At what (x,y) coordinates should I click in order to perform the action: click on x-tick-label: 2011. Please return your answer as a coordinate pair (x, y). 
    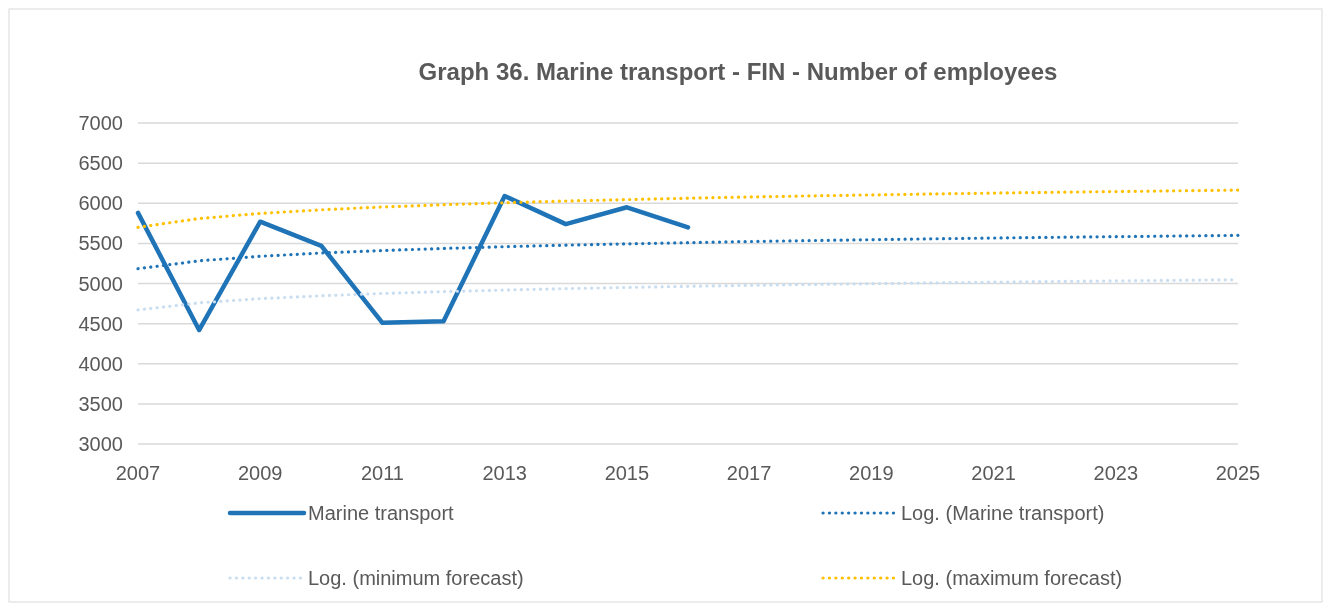
    Looking at the image, I should click on (382, 473).